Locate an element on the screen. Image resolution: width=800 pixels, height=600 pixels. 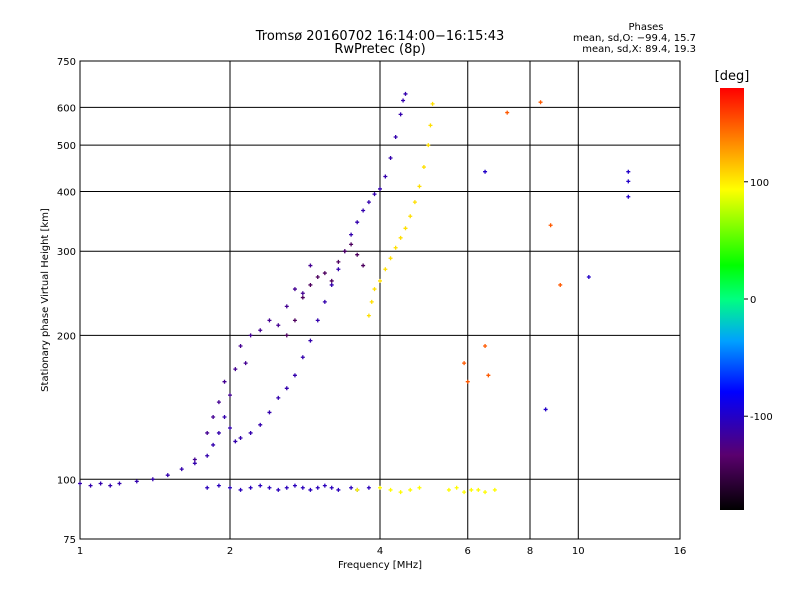
x-tick-label: 8 is located at coordinates (530, 551).